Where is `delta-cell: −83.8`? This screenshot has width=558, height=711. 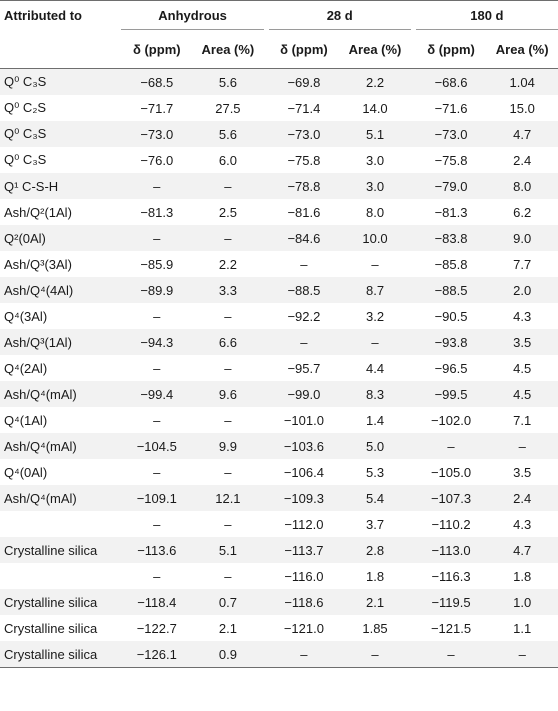 delta-cell: −83.8 is located at coordinates (451, 238).